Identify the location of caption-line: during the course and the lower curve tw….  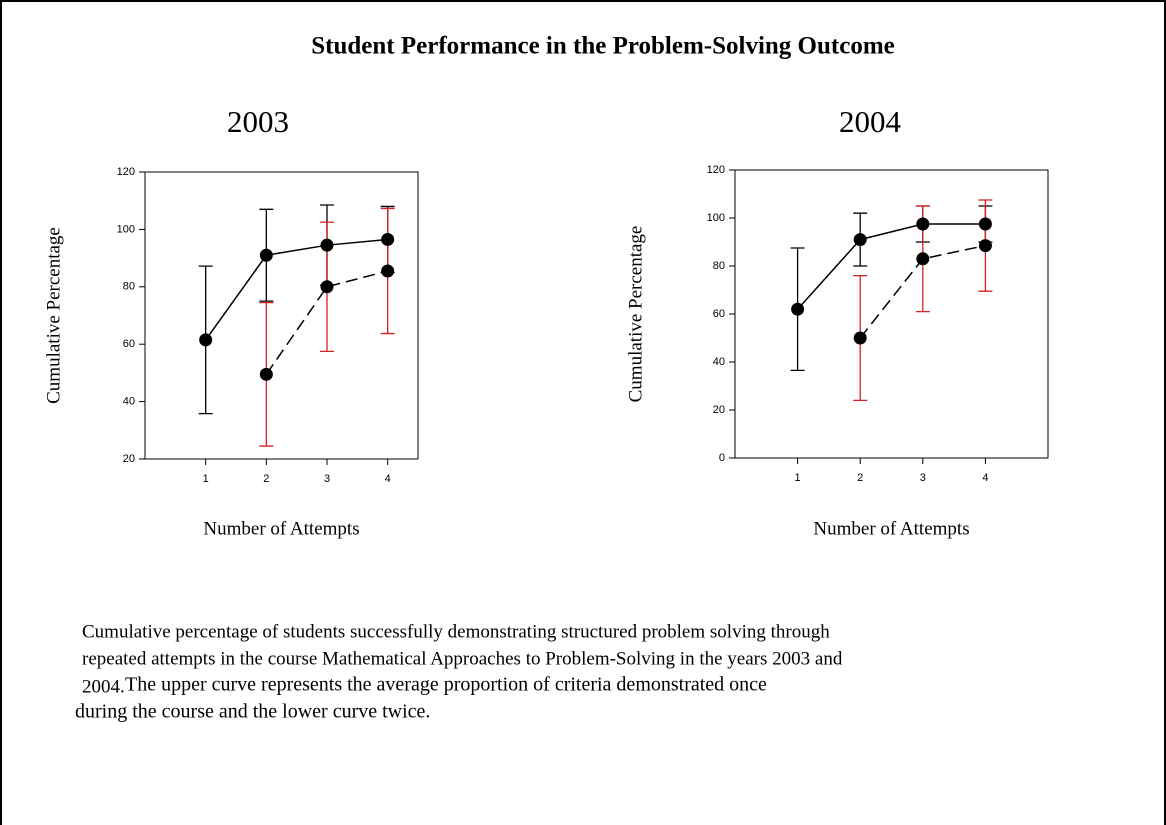
(252, 712).